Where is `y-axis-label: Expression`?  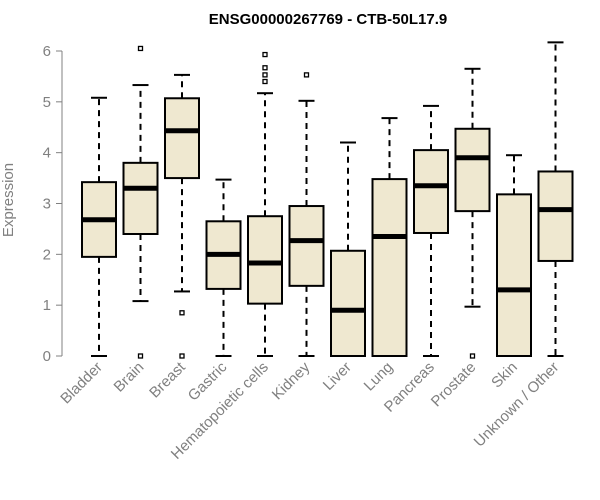 y-axis-label: Expression is located at coordinates (8, 200).